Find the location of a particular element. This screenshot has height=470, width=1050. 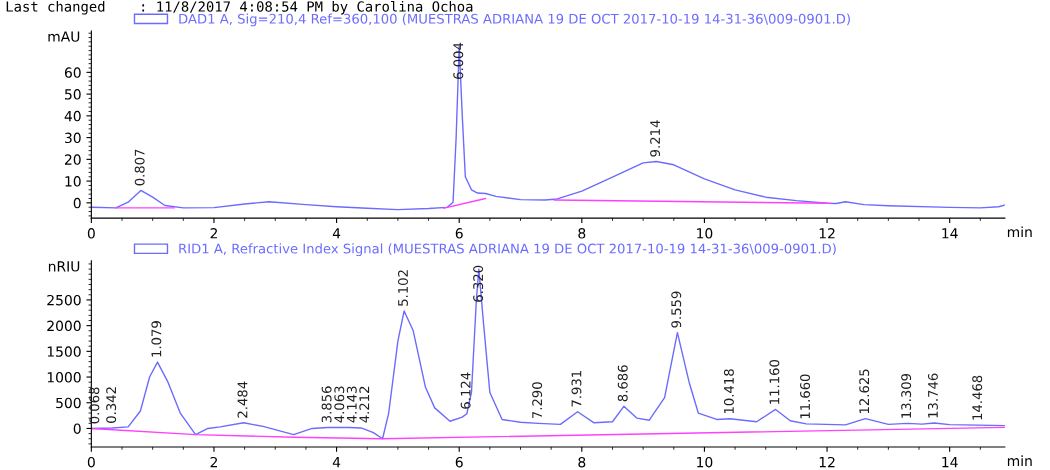

annotation: 5.102 is located at coordinates (403, 288).